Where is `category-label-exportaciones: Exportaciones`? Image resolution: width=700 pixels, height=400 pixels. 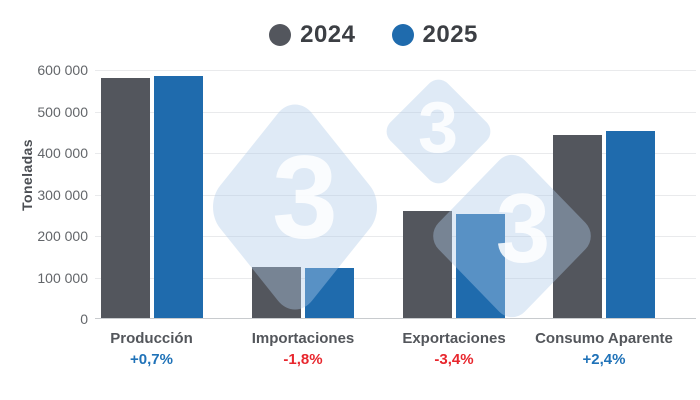 category-label-exportaciones: Exportaciones is located at coordinates (454, 338).